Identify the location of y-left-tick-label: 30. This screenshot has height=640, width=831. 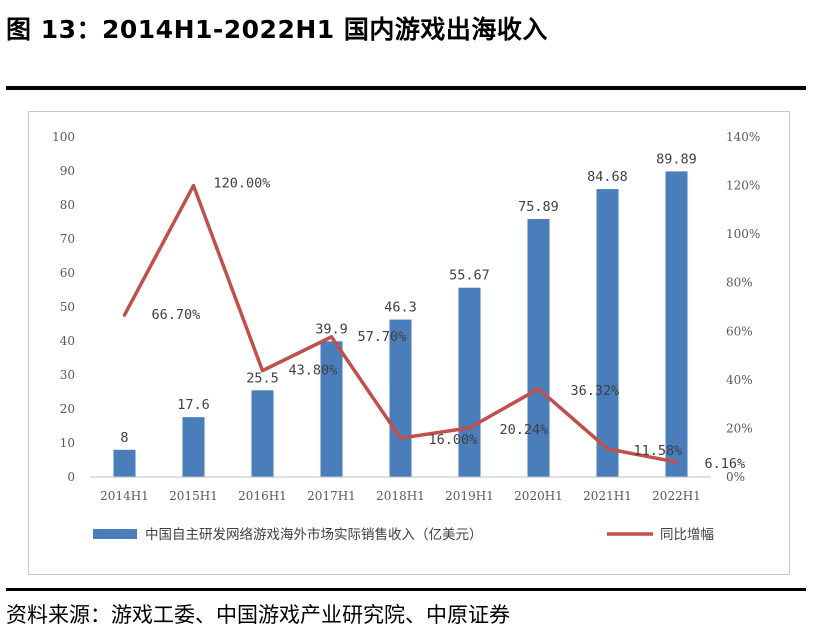
(67, 375).